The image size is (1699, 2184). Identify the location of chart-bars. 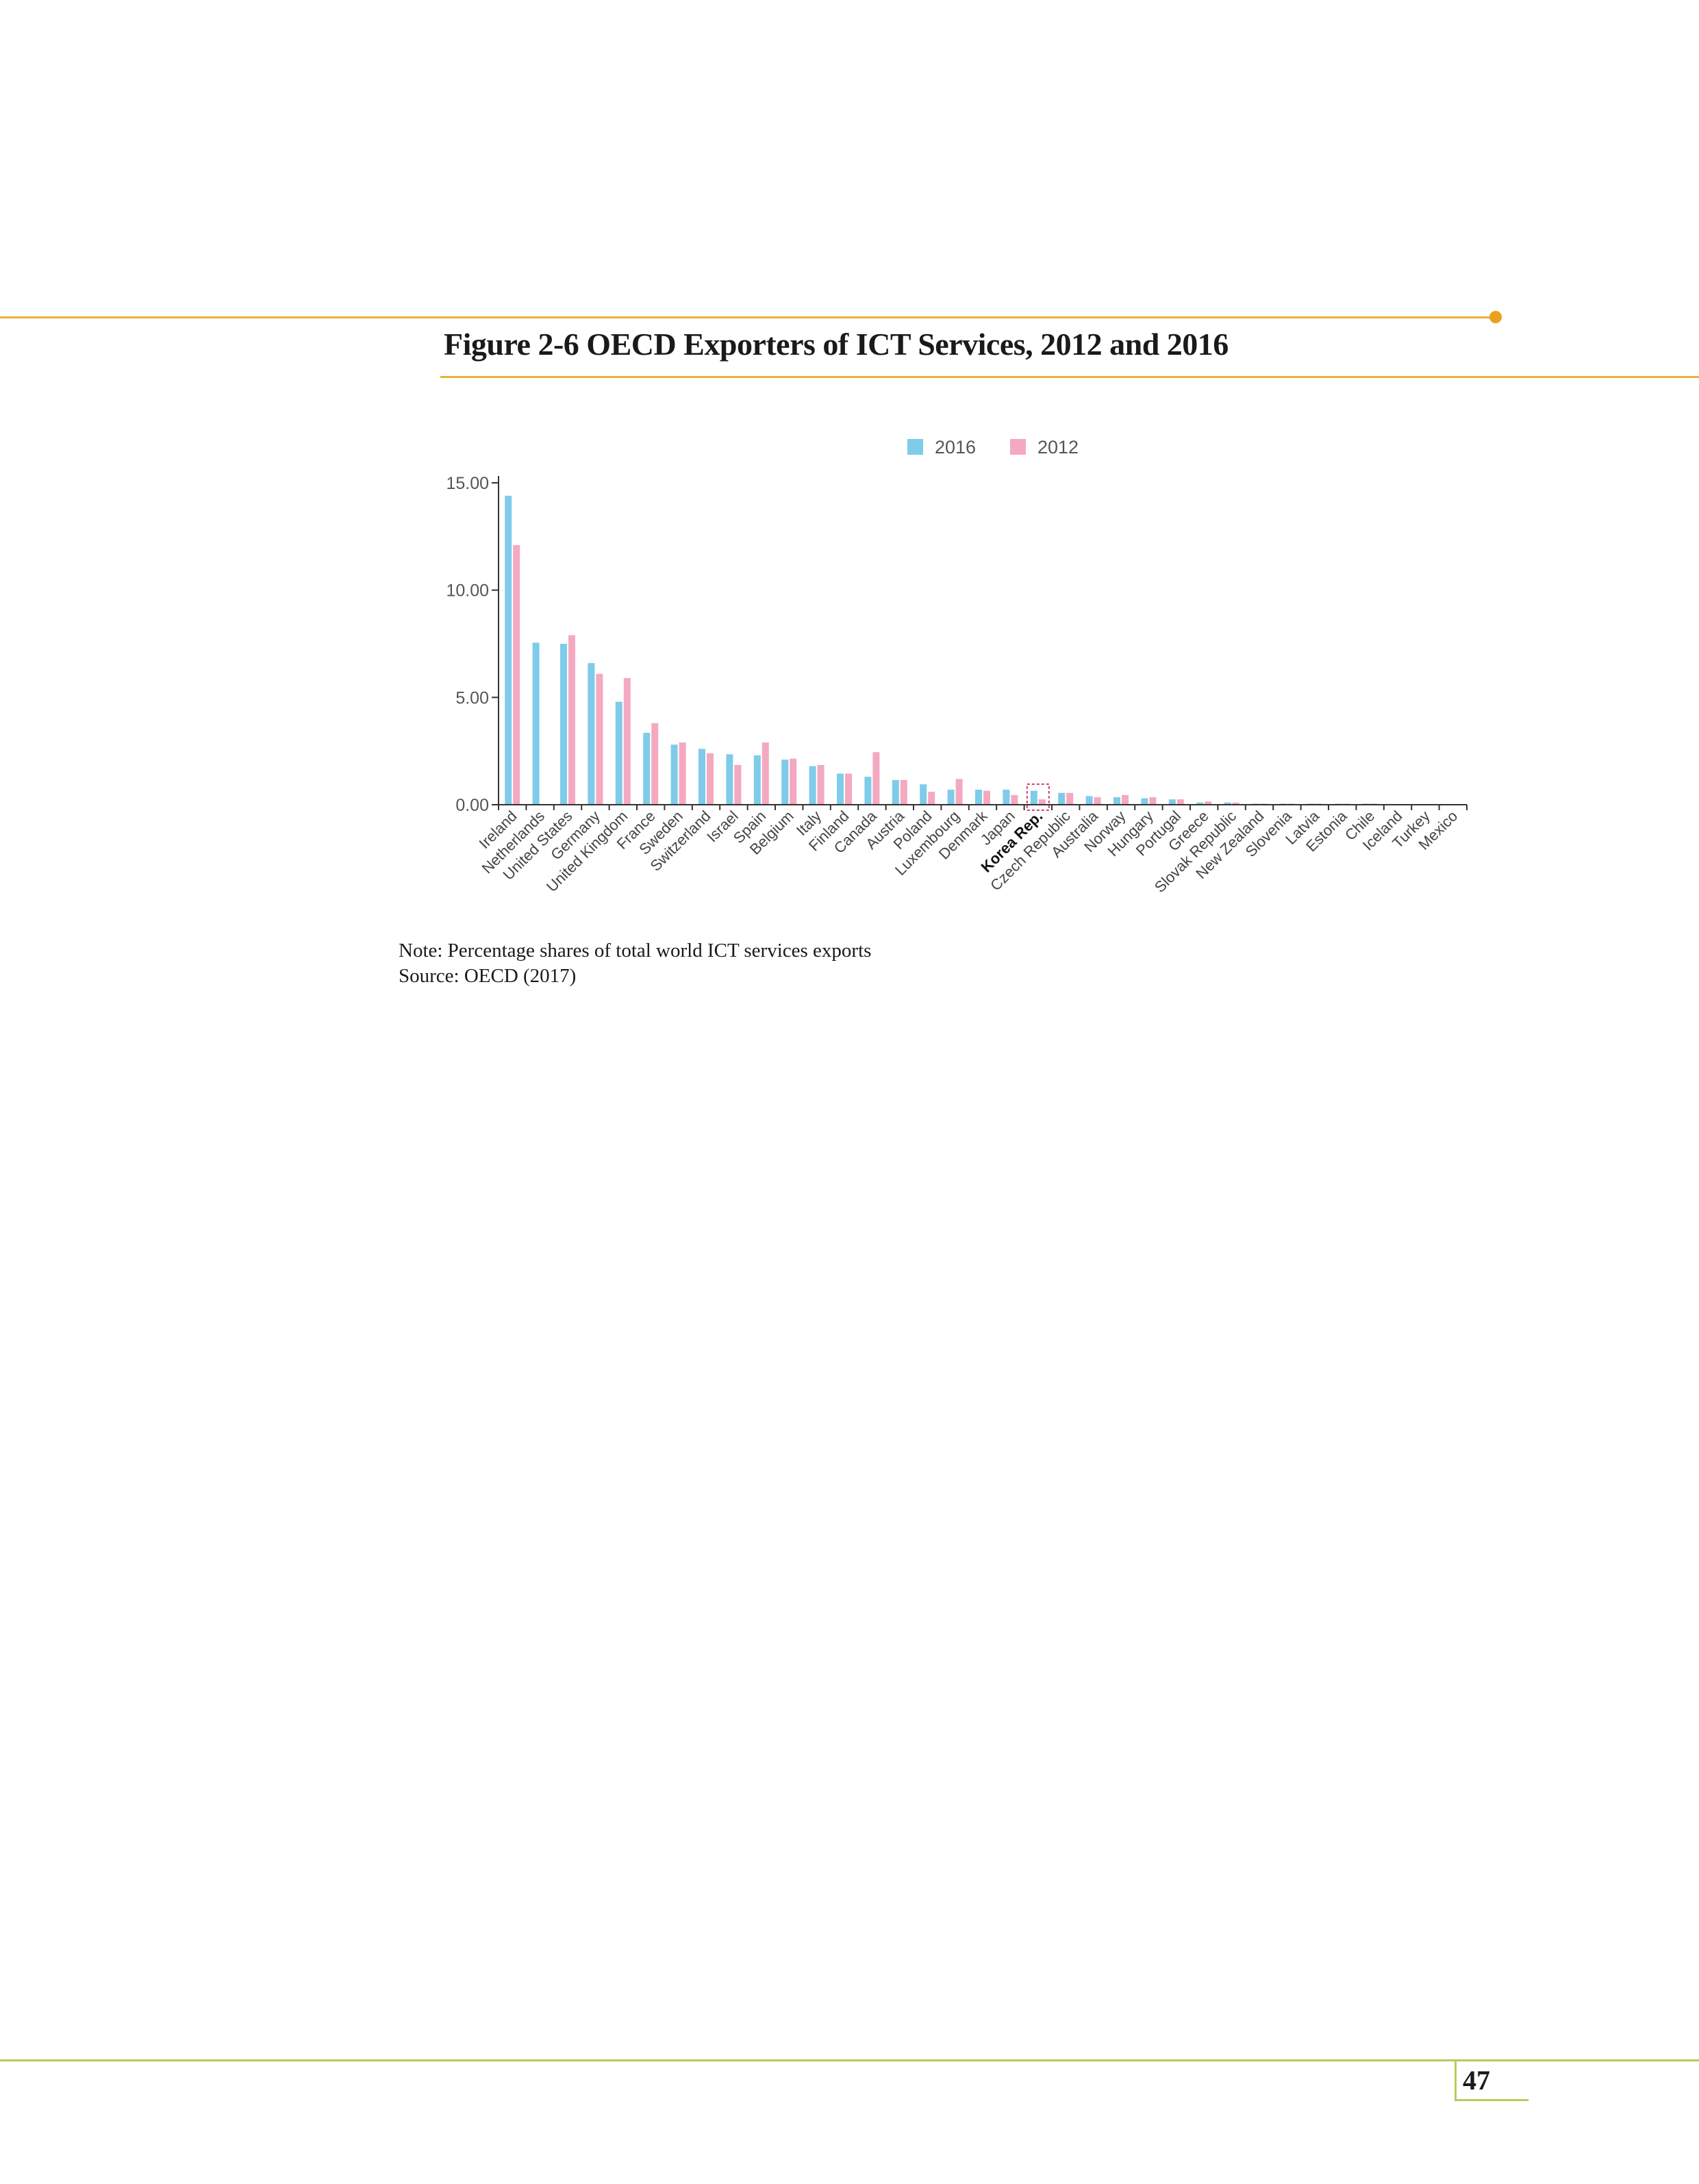
(983, 653).